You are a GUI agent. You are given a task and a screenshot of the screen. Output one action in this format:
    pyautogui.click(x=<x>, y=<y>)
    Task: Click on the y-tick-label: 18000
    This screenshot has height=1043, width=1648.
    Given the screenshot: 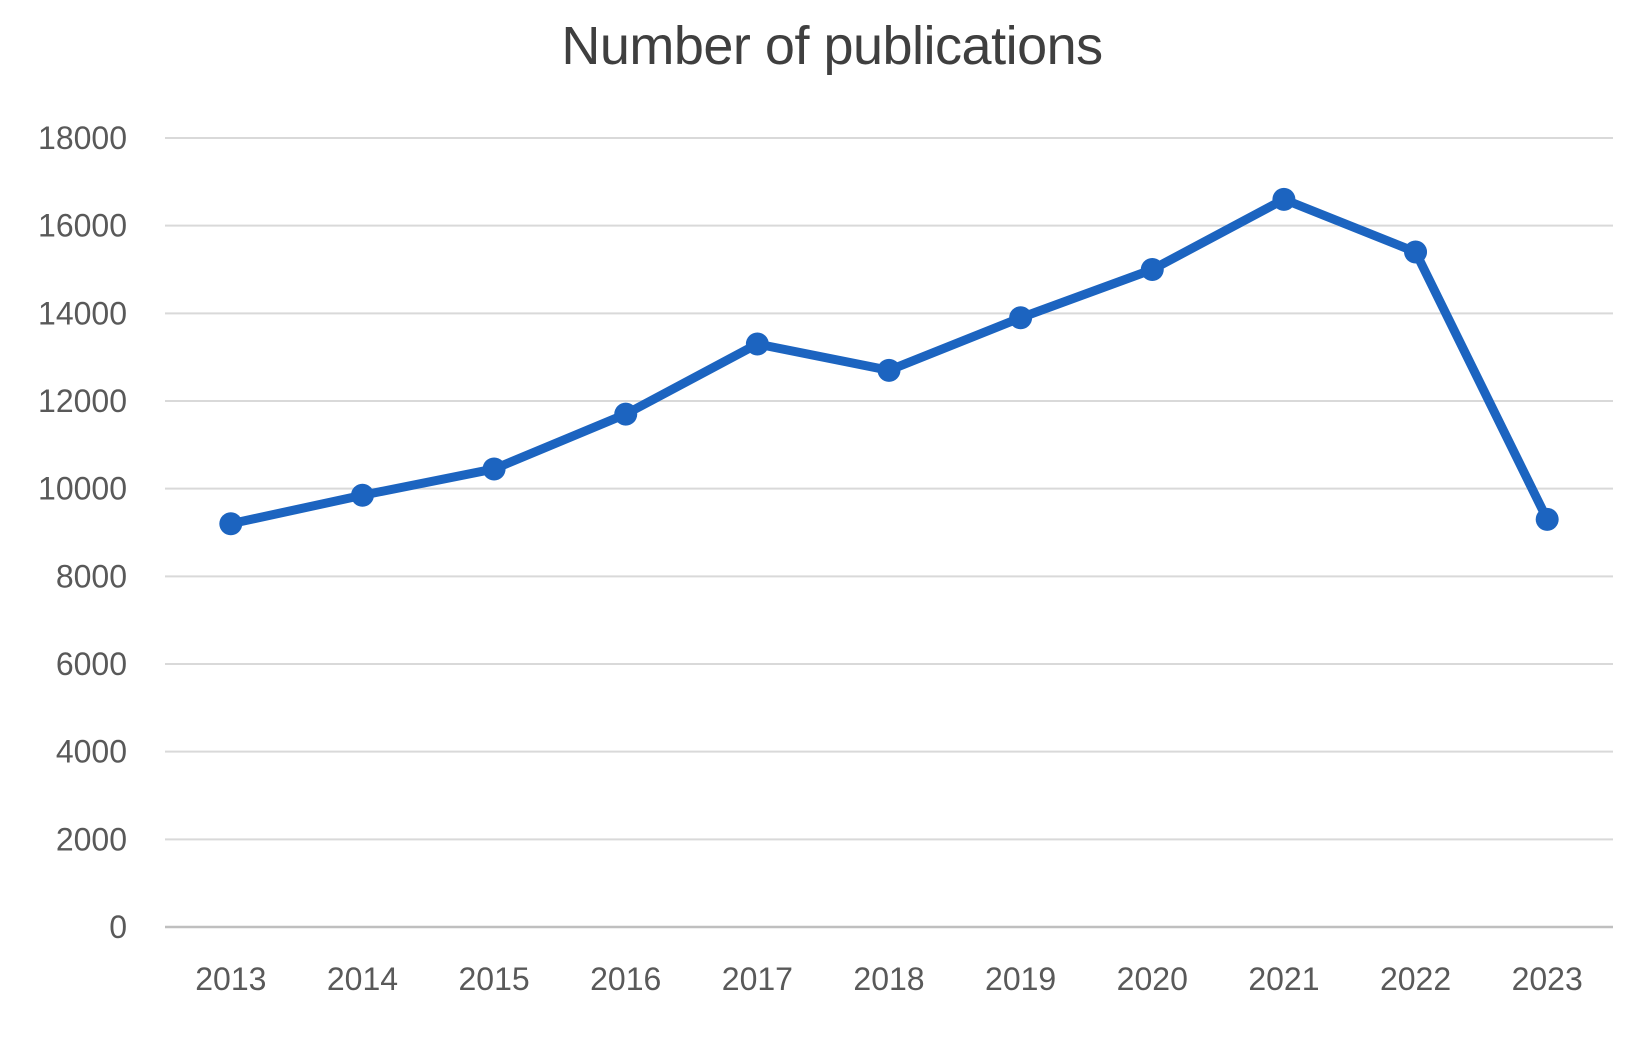 What is the action you would take?
    pyautogui.click(x=82, y=138)
    